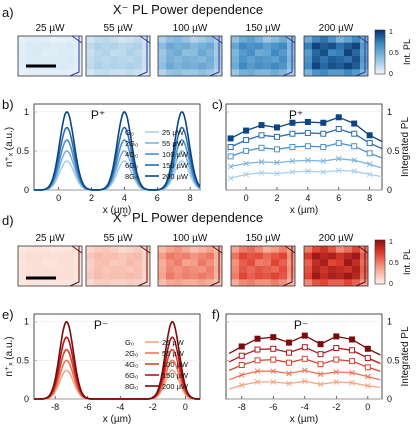 The width and height of the screenshot is (419, 431). Describe the element at coordinates (296, 115) in the screenshot. I see `plot-annotation: P⁺` at that location.